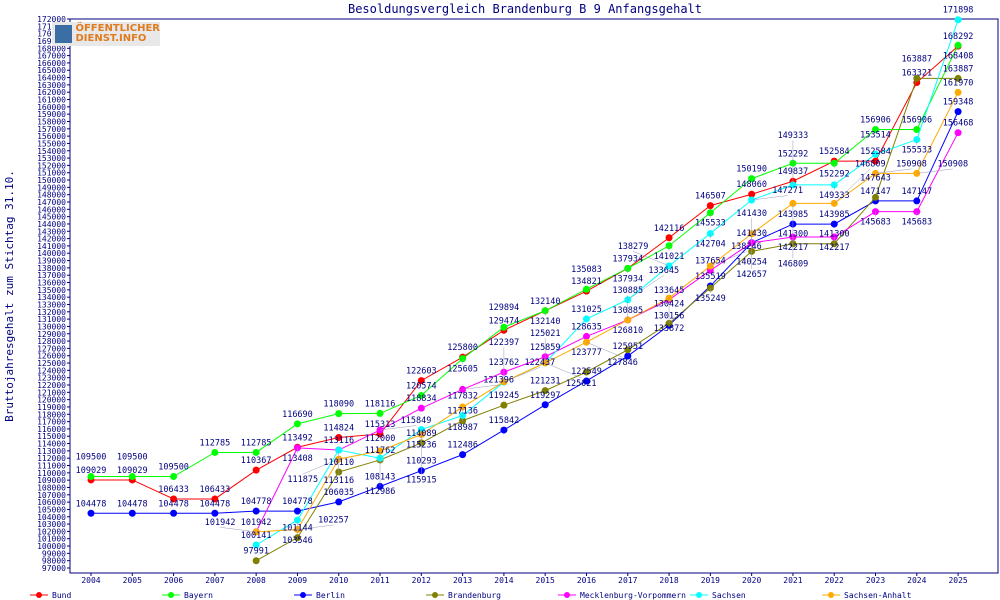 This screenshot has width=1000, height=600. What do you see at coordinates (51, 517) in the screenshot?
I see `y-tick-label: 104000` at bounding box center [51, 517].